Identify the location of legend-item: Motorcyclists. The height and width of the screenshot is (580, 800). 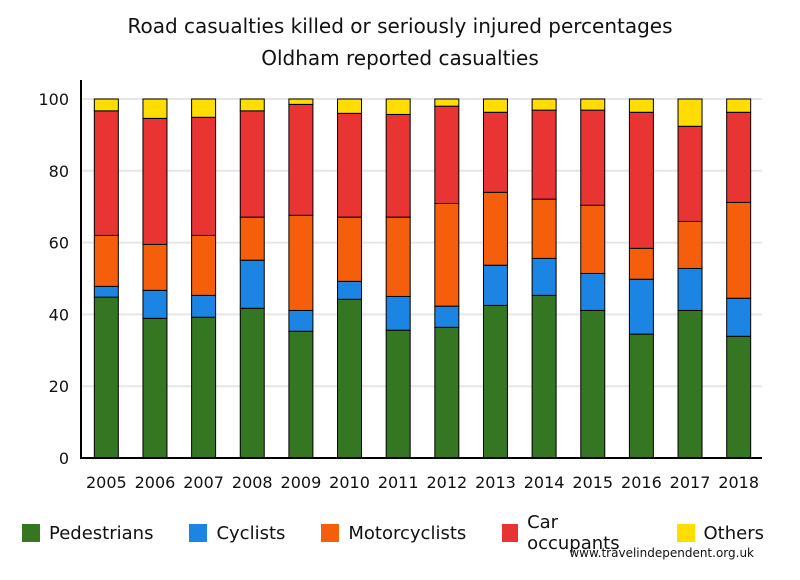
(393, 533).